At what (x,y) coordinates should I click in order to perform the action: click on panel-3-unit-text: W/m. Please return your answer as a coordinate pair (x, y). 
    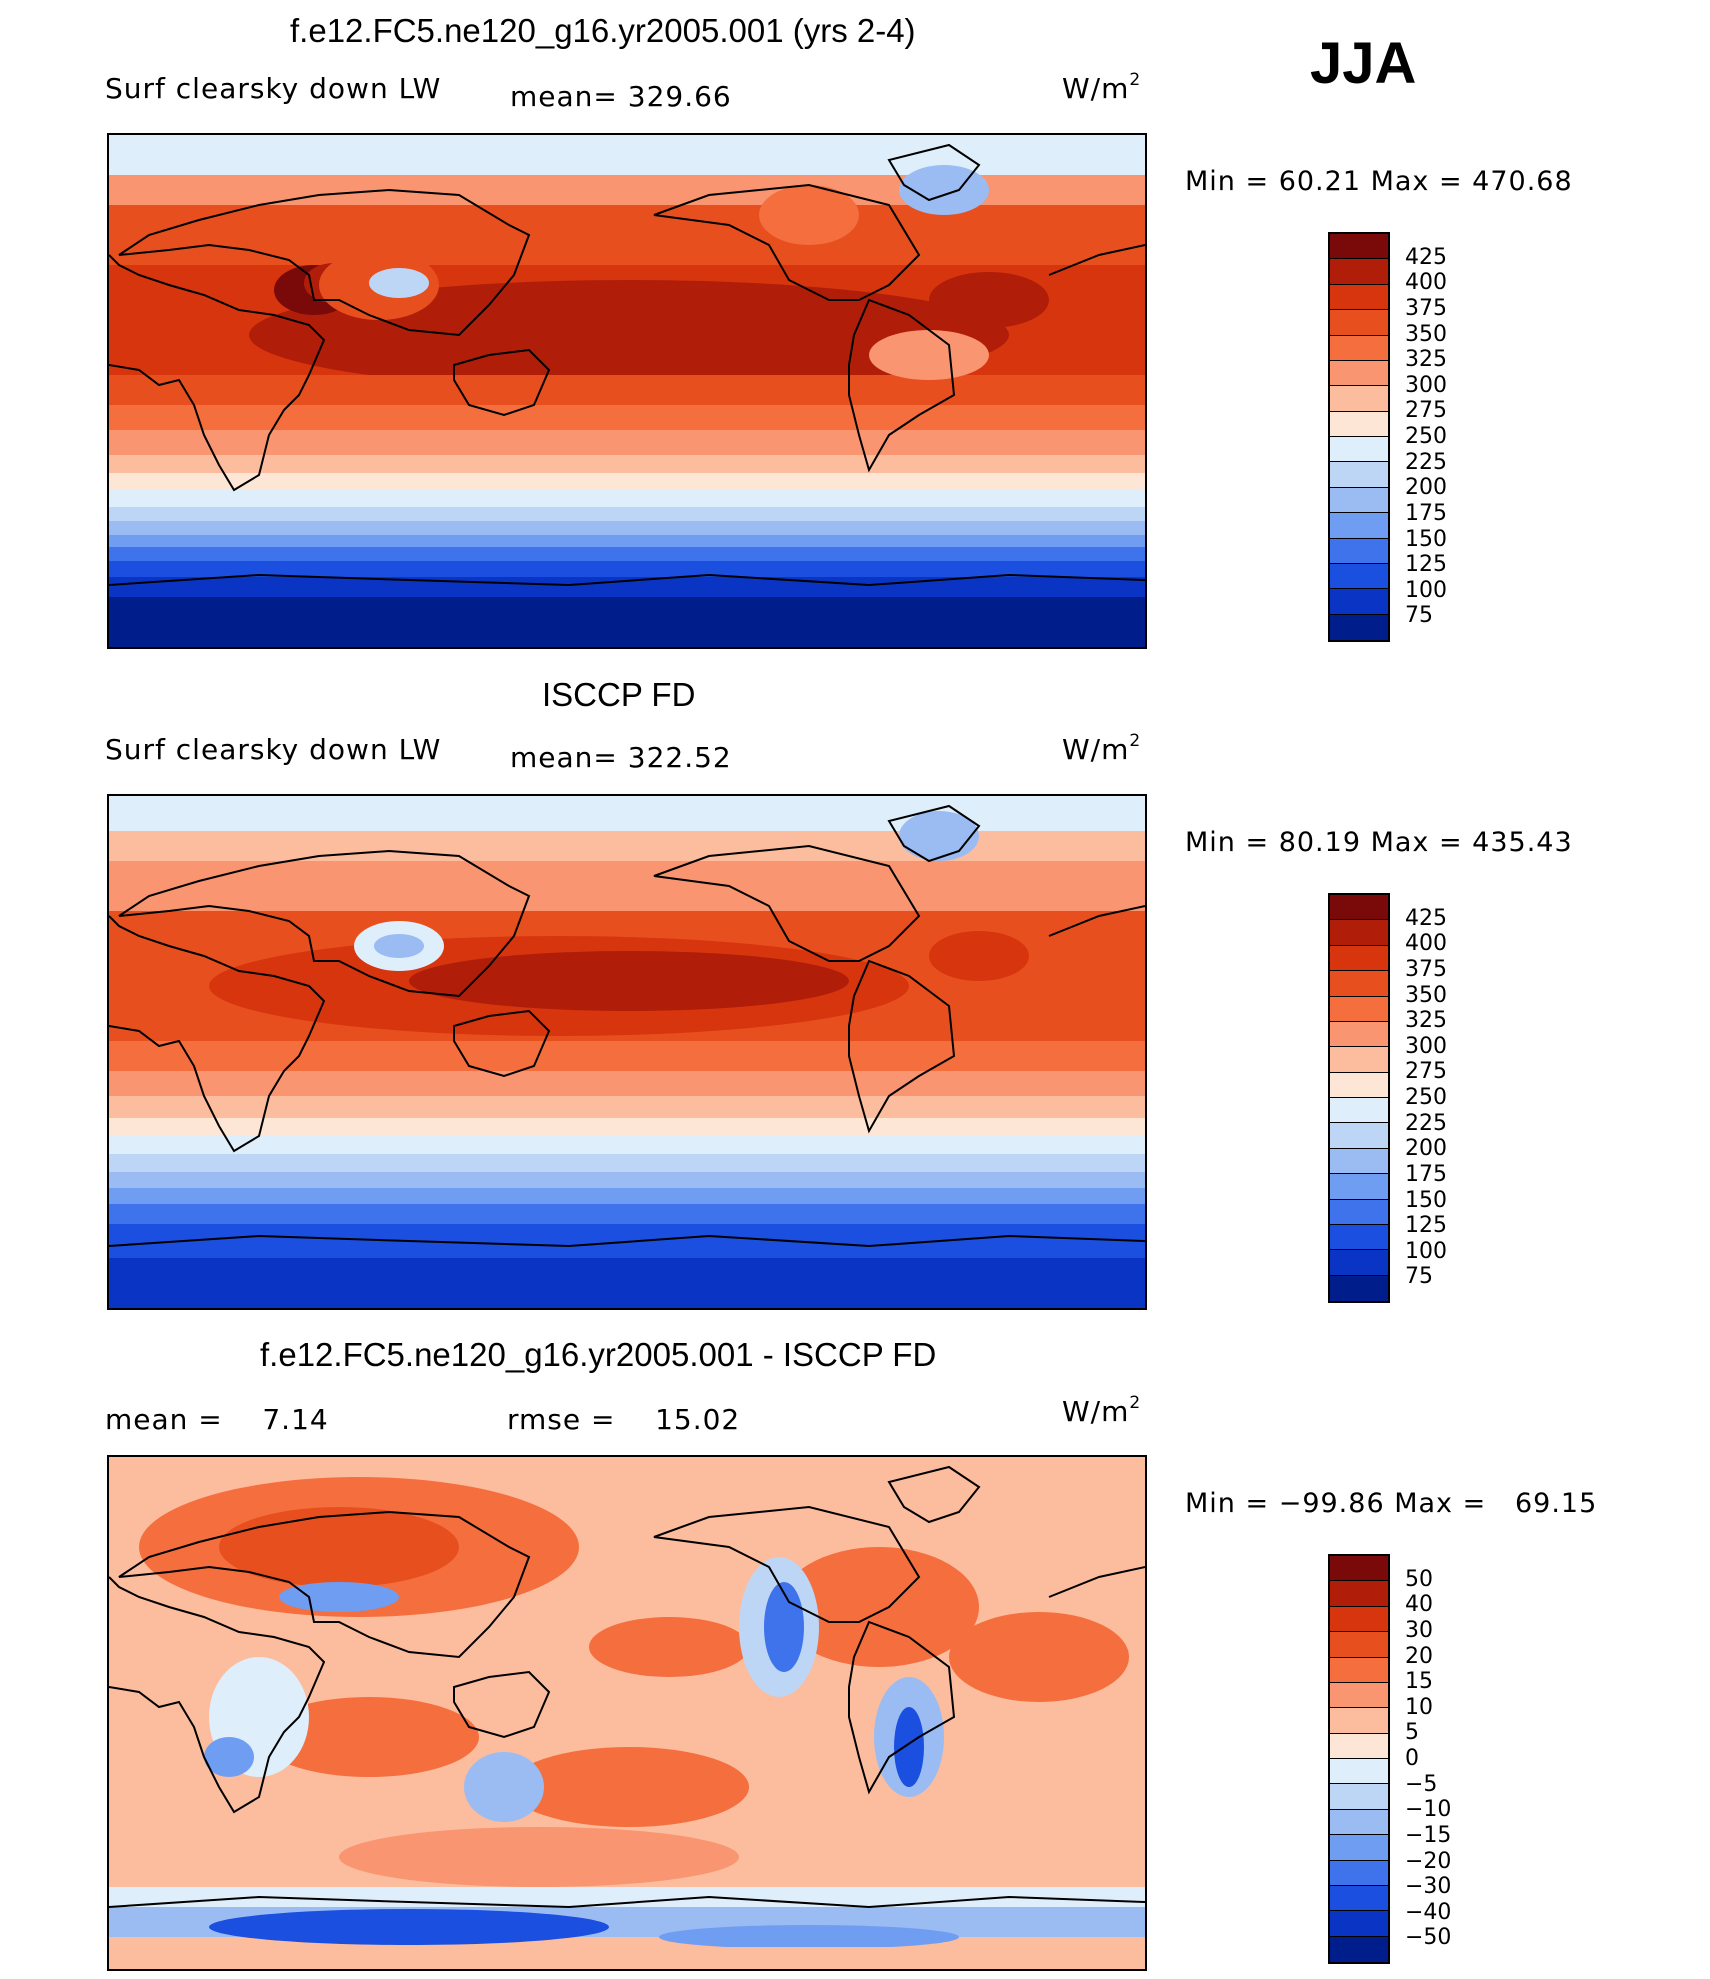
    Looking at the image, I should click on (1096, 1411).